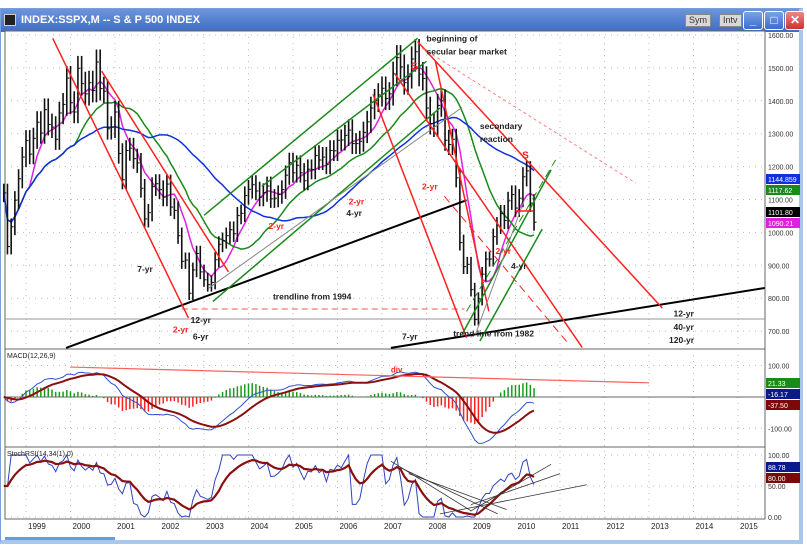 The height and width of the screenshot is (549, 807). I want to click on chart-annotation: 40-yr, so click(683, 327).